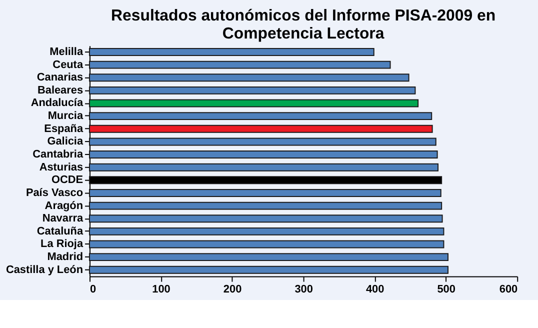 The height and width of the screenshot is (328, 538). Describe the element at coordinates (93, 290) in the screenshot. I see `x-tick-label: 0` at that location.